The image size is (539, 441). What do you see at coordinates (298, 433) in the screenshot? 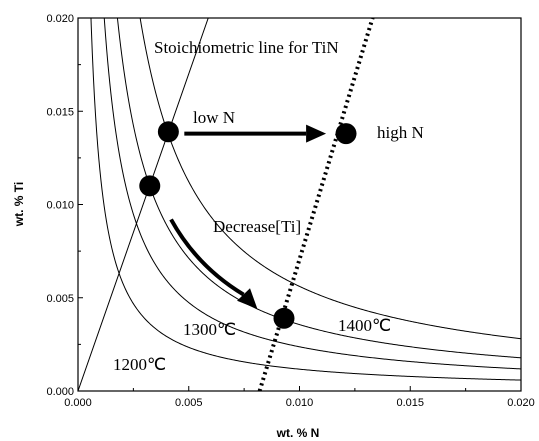
I see `x-axis-title: wt. % N` at bounding box center [298, 433].